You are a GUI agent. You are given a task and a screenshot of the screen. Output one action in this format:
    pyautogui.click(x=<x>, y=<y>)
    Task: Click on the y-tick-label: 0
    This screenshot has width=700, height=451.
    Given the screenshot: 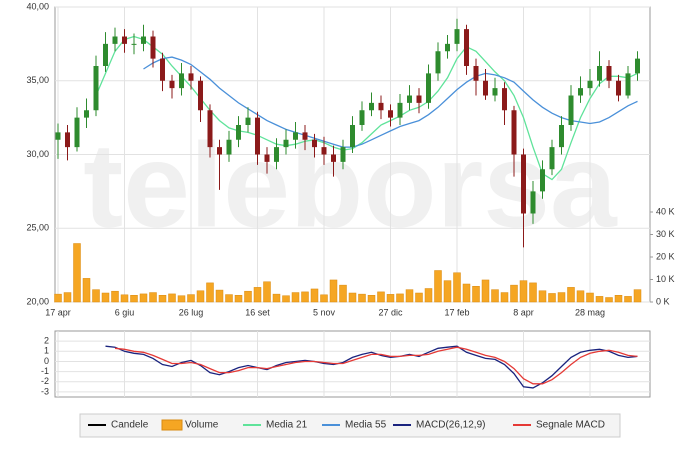 What is the action you would take?
    pyautogui.click(x=46, y=361)
    